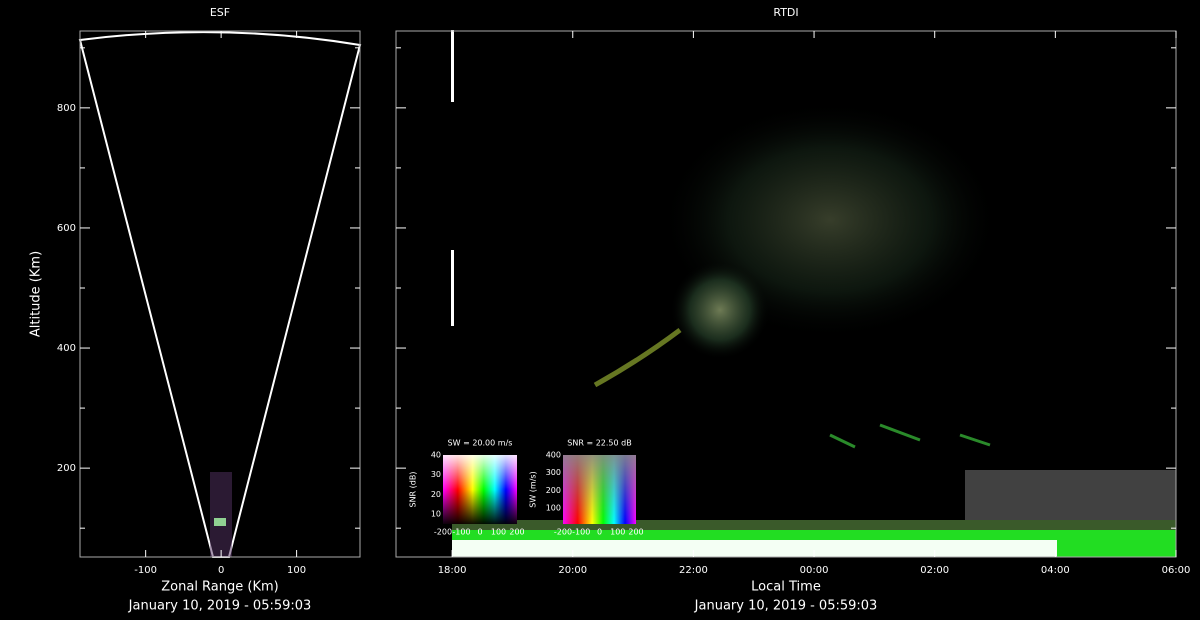  Describe the element at coordinates (145, 570) in the screenshot. I see `x-tick-label: -100` at that location.